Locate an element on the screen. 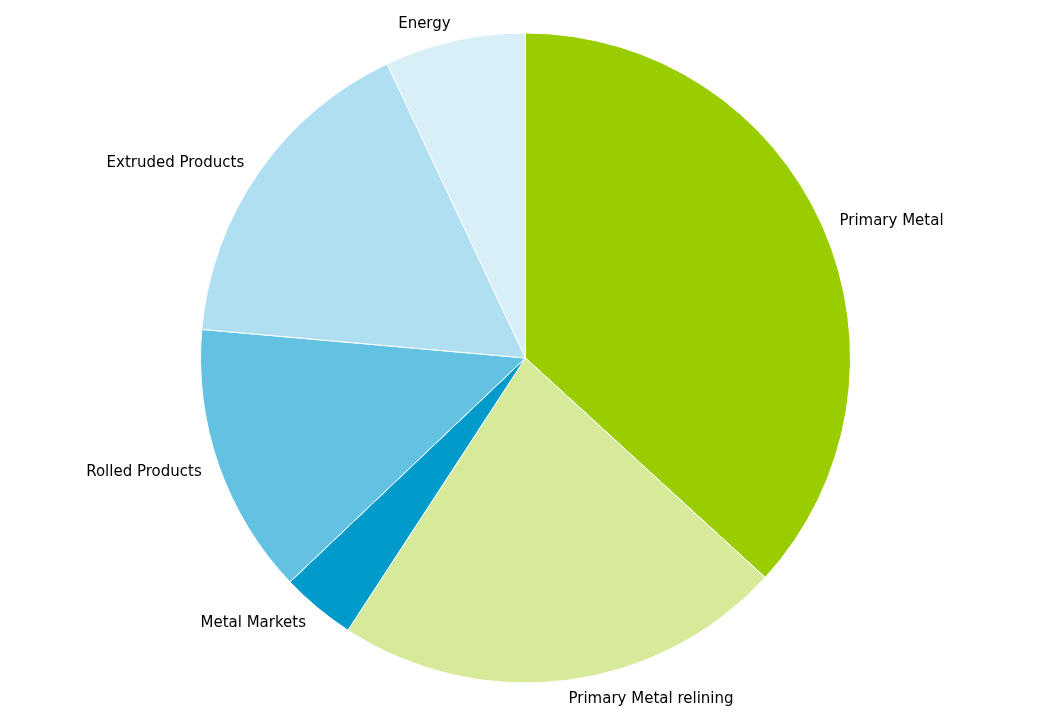 The width and height of the screenshot is (1051, 716). slice-label: Metal Markets is located at coordinates (253, 621).